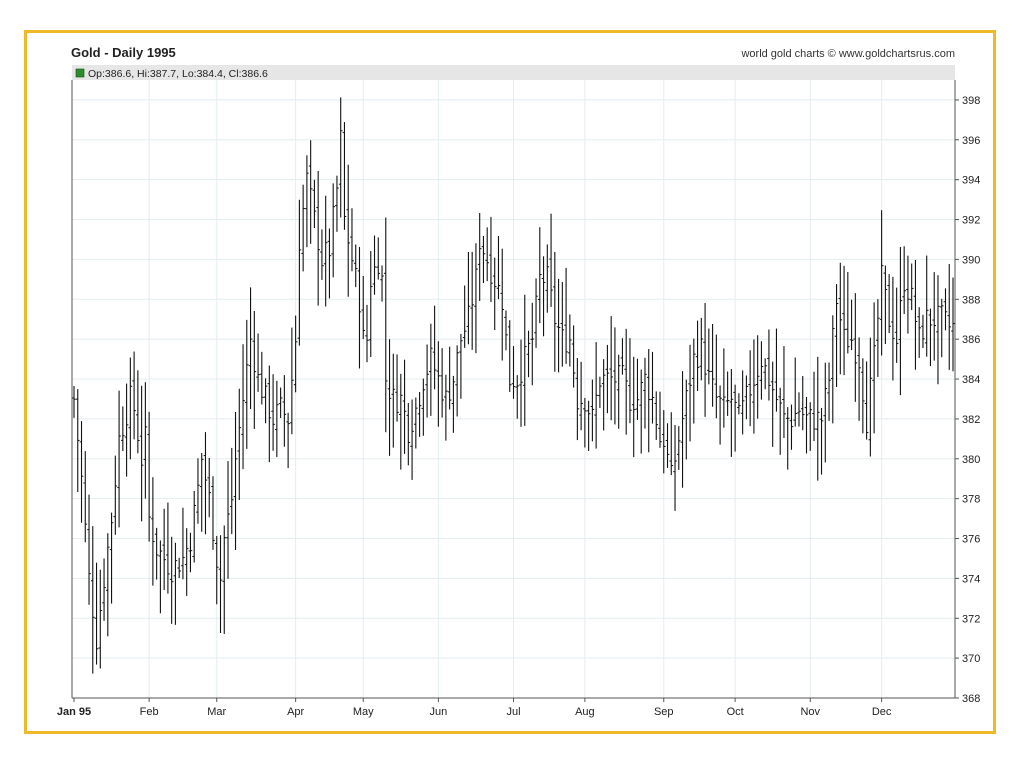  Describe the element at coordinates (149, 712) in the screenshot. I see `x-tick-label: Feb` at that location.